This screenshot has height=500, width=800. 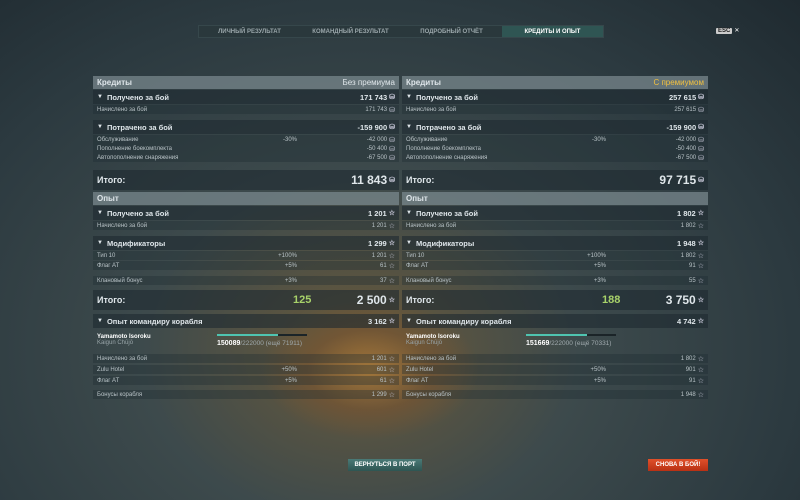 What do you see at coordinates (115, 343) in the screenshot?
I see `commander-rank: Kaigun Chūjō` at bounding box center [115, 343].